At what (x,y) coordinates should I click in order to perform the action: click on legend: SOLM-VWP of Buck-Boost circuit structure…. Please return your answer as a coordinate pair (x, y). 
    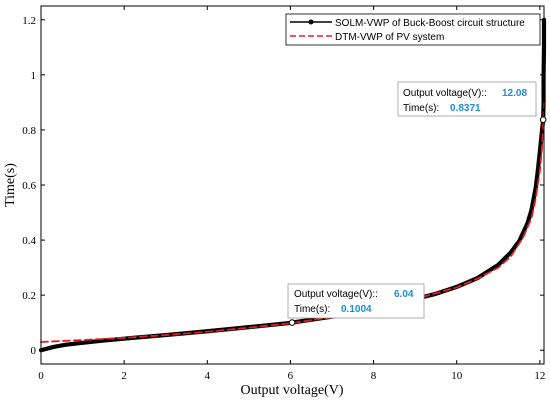
    Looking at the image, I should click on (413, 29).